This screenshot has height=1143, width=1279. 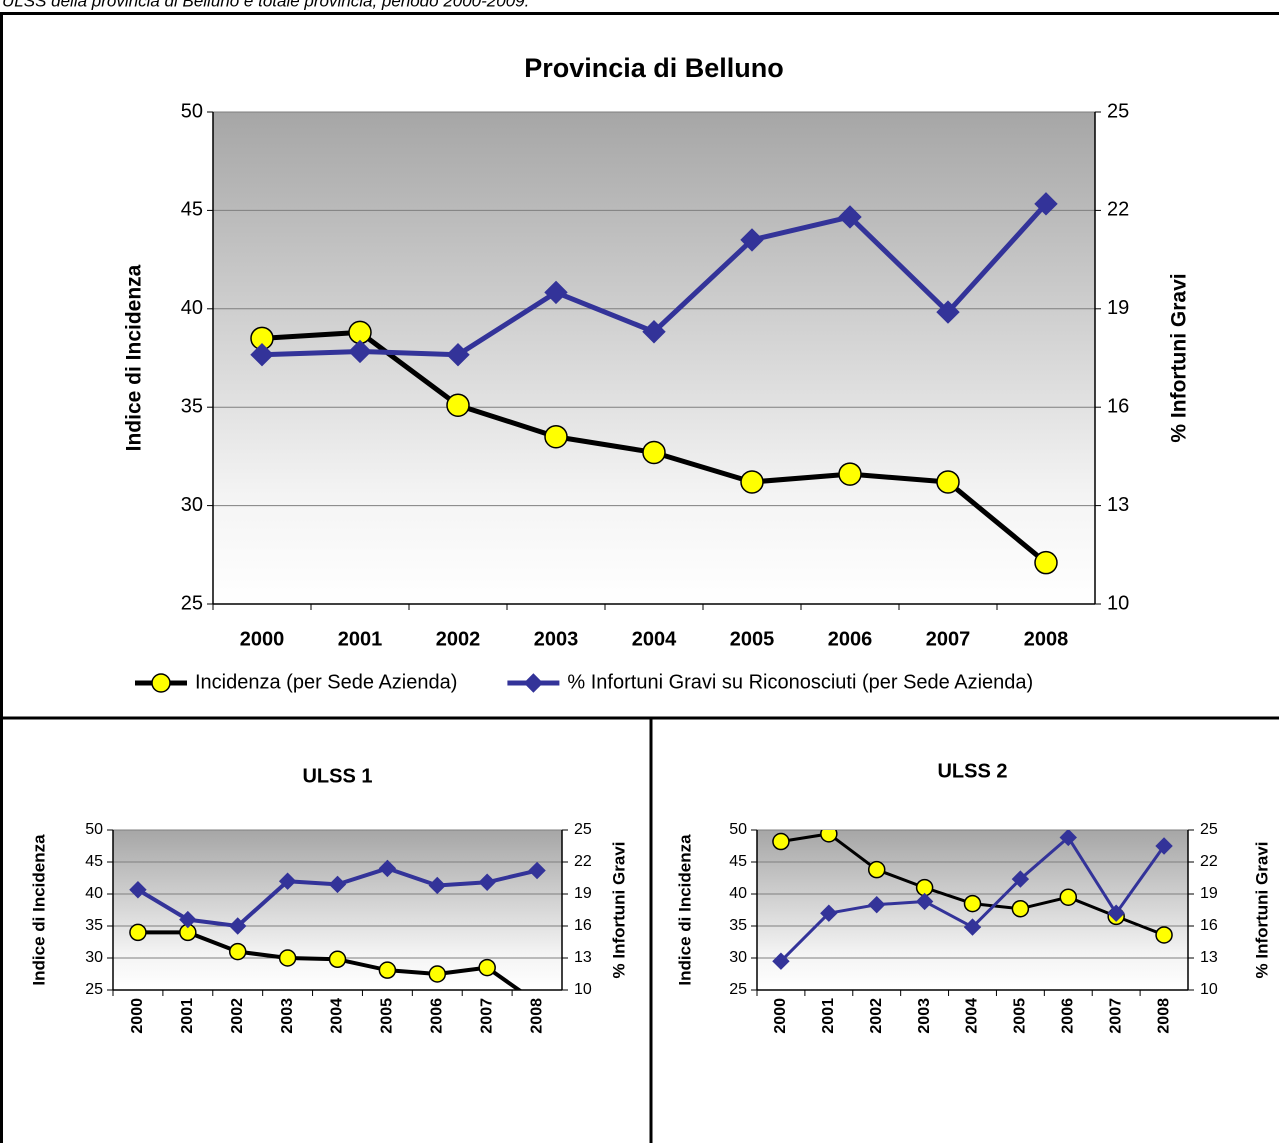 What do you see at coordinates (326, 682) in the screenshot?
I see `legend-label: Incidenza (per Sede Azienda)` at bounding box center [326, 682].